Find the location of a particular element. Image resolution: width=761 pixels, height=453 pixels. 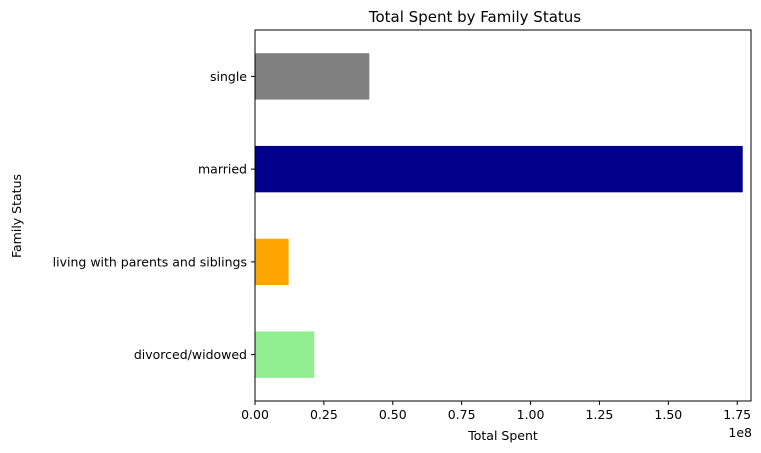

x-tick-label: 1.00 is located at coordinates (531, 414).